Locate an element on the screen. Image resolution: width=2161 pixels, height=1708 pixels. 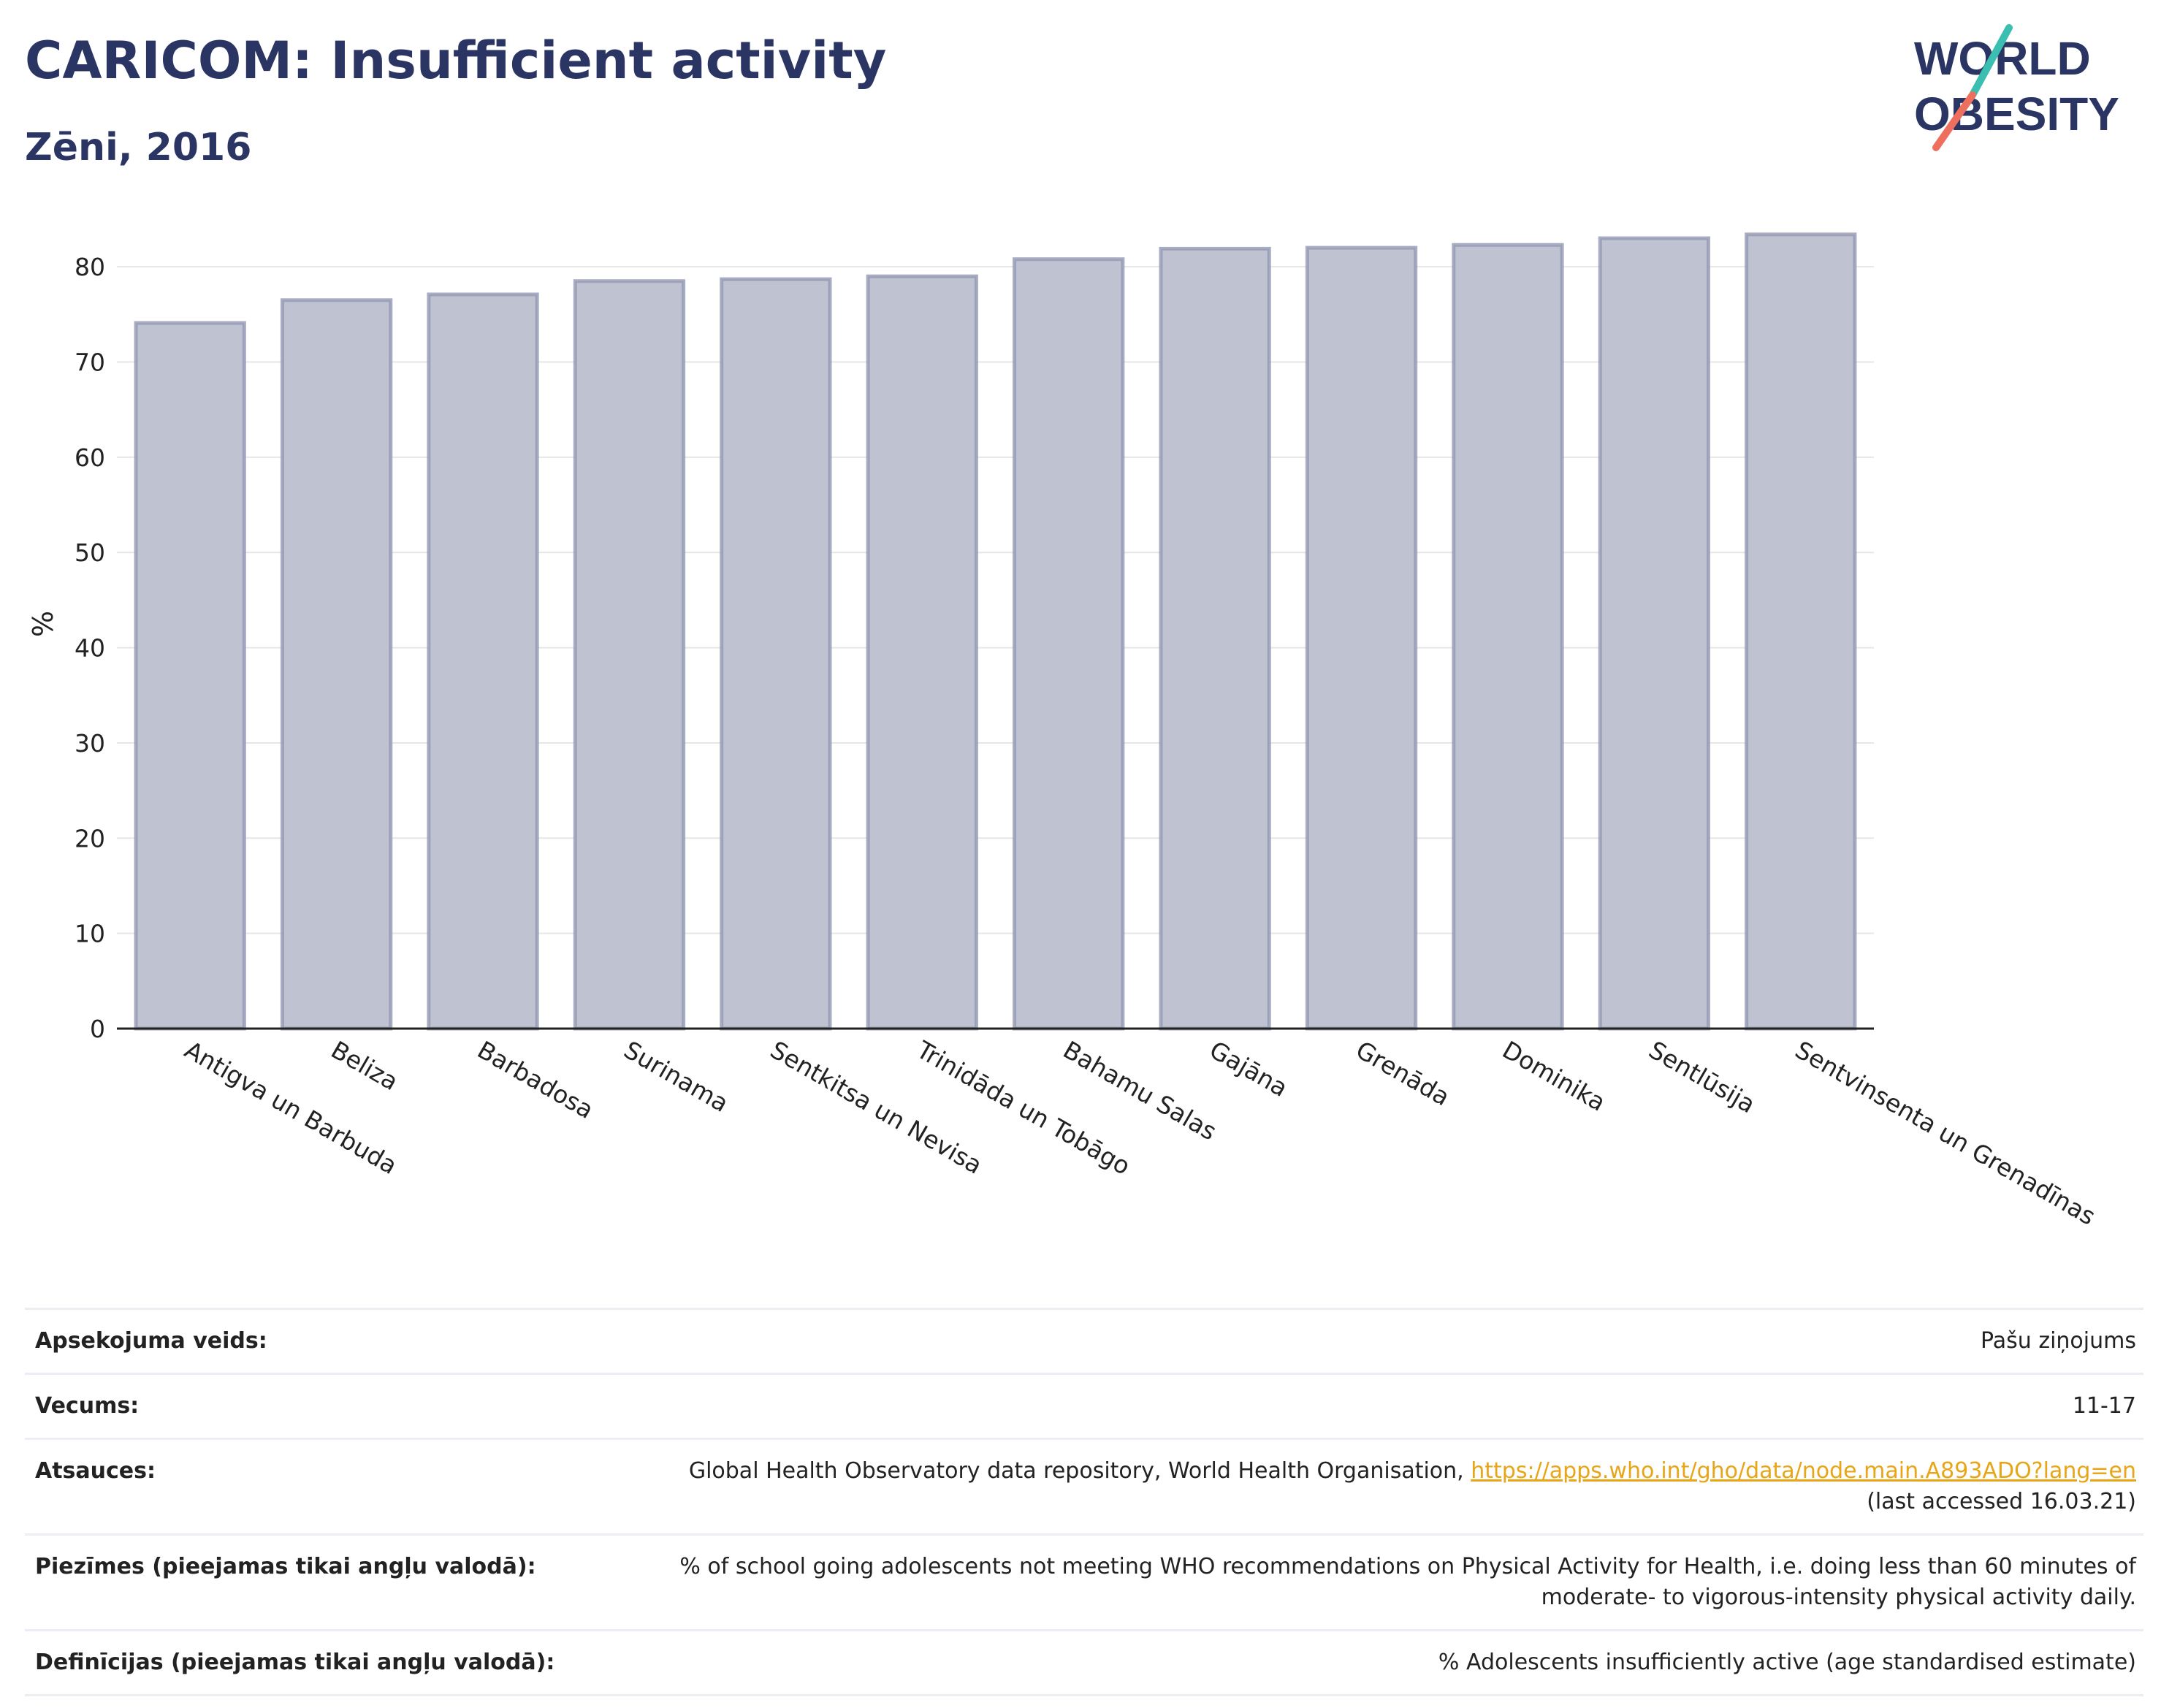
info-value: 11-17 is located at coordinates (1371, 1406).